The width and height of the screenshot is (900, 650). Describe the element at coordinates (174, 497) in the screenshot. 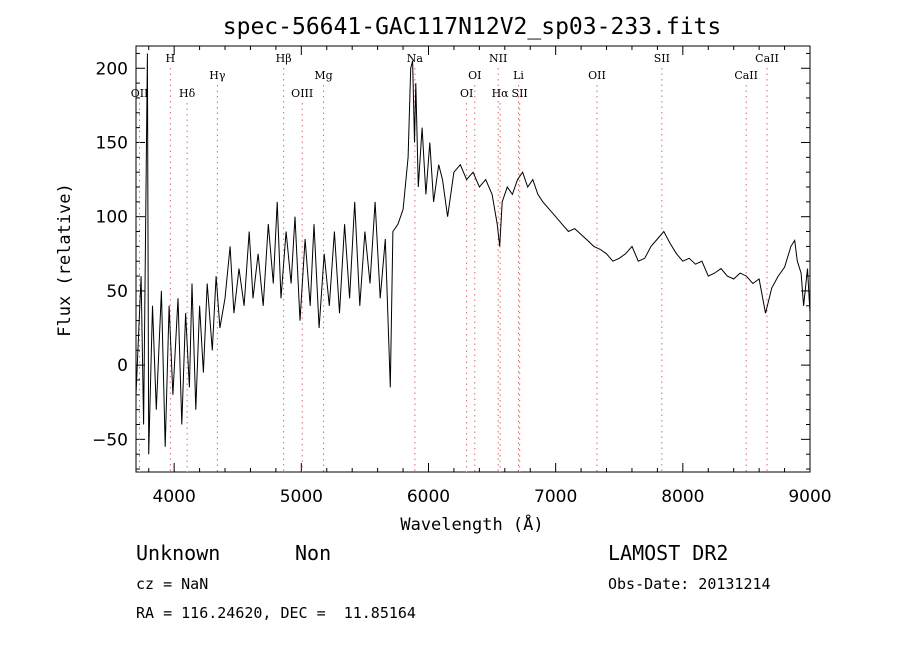

I see `x-tick-label: 4000` at that location.